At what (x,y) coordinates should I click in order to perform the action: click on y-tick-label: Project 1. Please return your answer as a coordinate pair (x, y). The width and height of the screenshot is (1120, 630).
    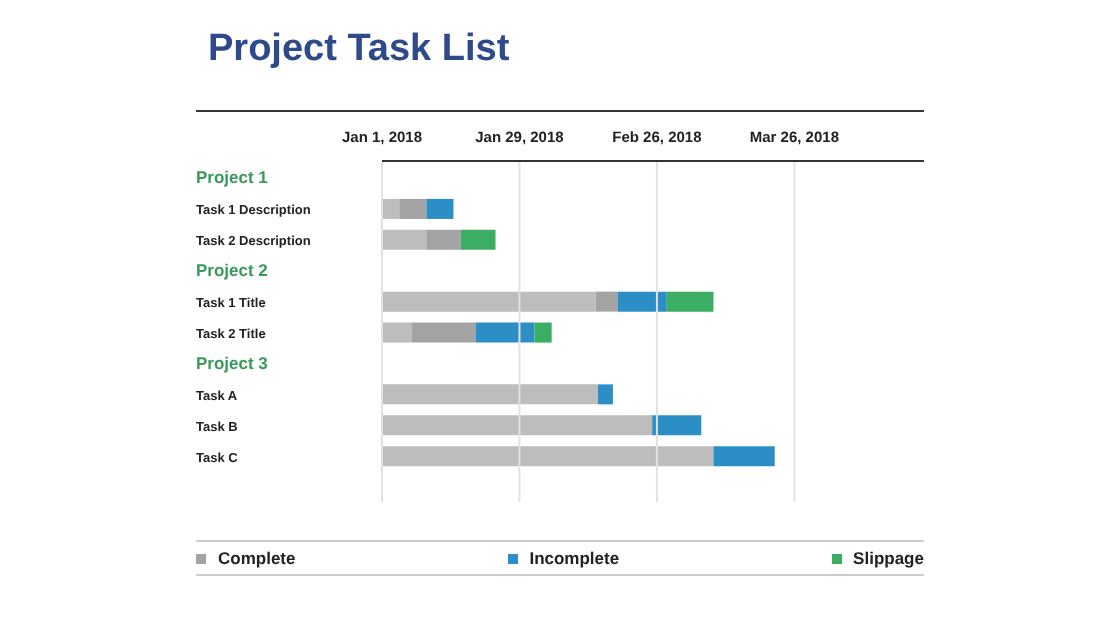
    Looking at the image, I should click on (232, 177).